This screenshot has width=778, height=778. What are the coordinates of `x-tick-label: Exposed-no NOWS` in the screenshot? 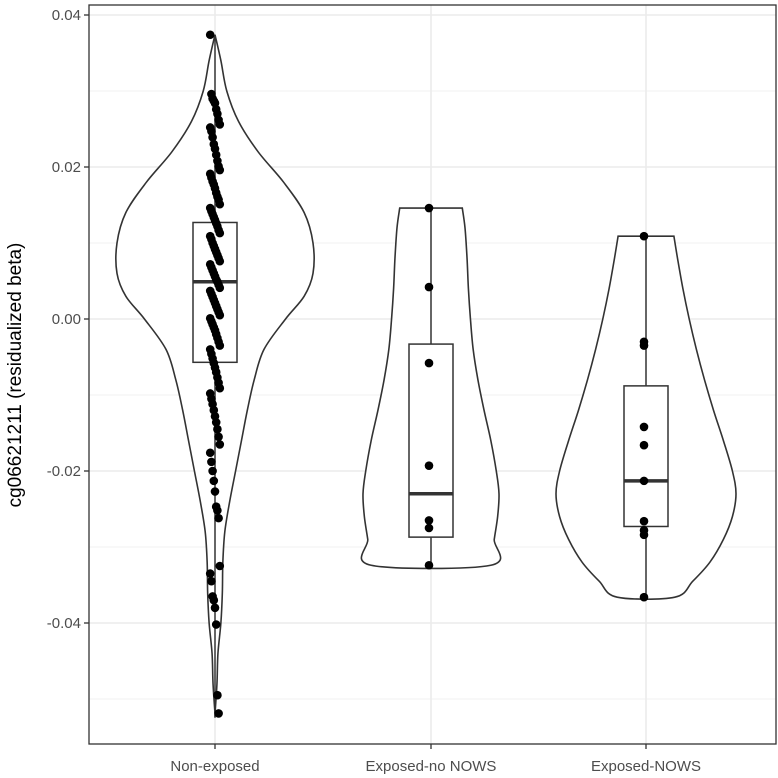 It's located at (431, 766).